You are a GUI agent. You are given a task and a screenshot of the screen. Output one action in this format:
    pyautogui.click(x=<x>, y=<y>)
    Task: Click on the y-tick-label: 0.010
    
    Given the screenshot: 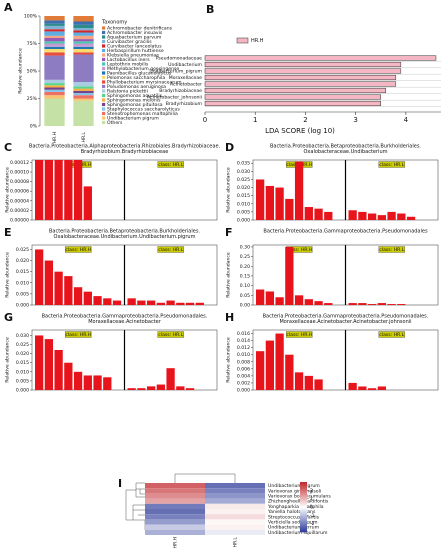 What is the action you would take?
    pyautogui.click(x=243, y=355)
    